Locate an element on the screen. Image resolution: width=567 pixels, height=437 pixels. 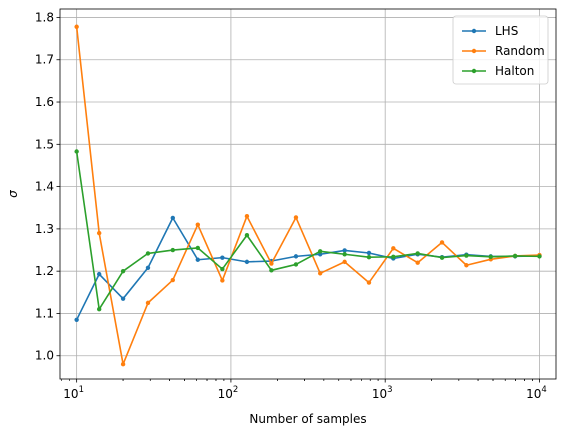
y-tick-label: 1.6 is located at coordinates (44, 102).